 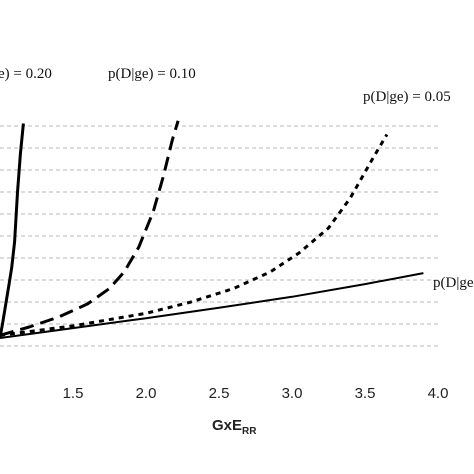 I want to click on series-label-2: p(D|ge) = 0.10, so click(x=152, y=74).